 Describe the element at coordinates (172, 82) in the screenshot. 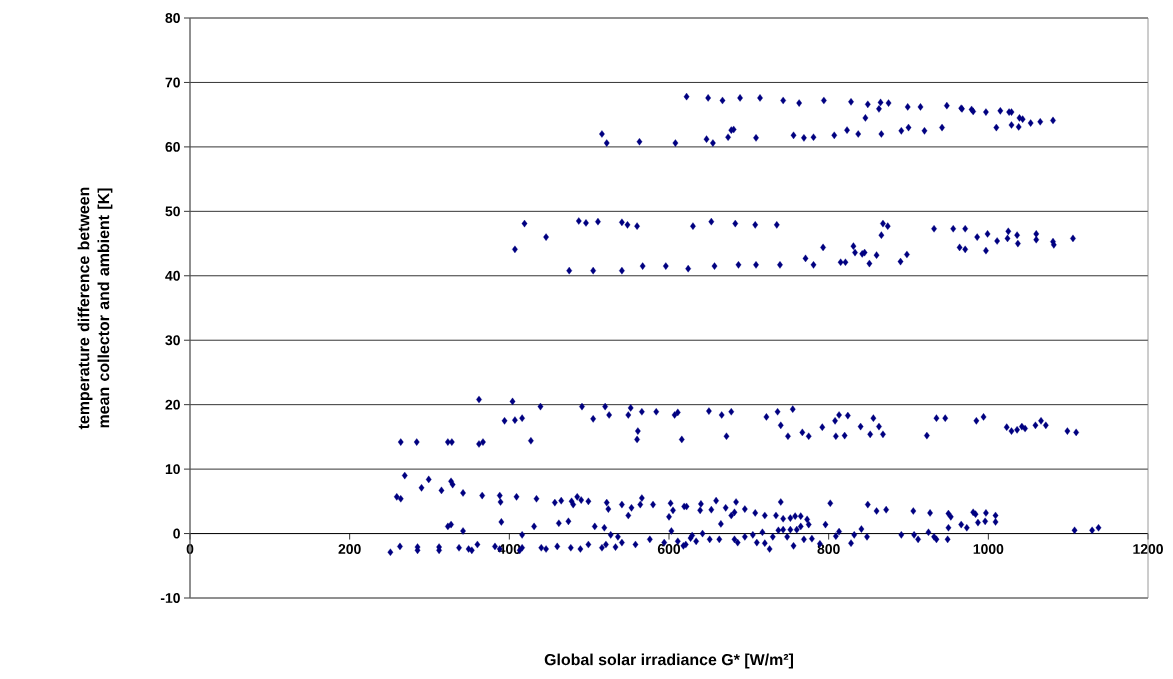

I see `y-tick-label: 70` at that location.